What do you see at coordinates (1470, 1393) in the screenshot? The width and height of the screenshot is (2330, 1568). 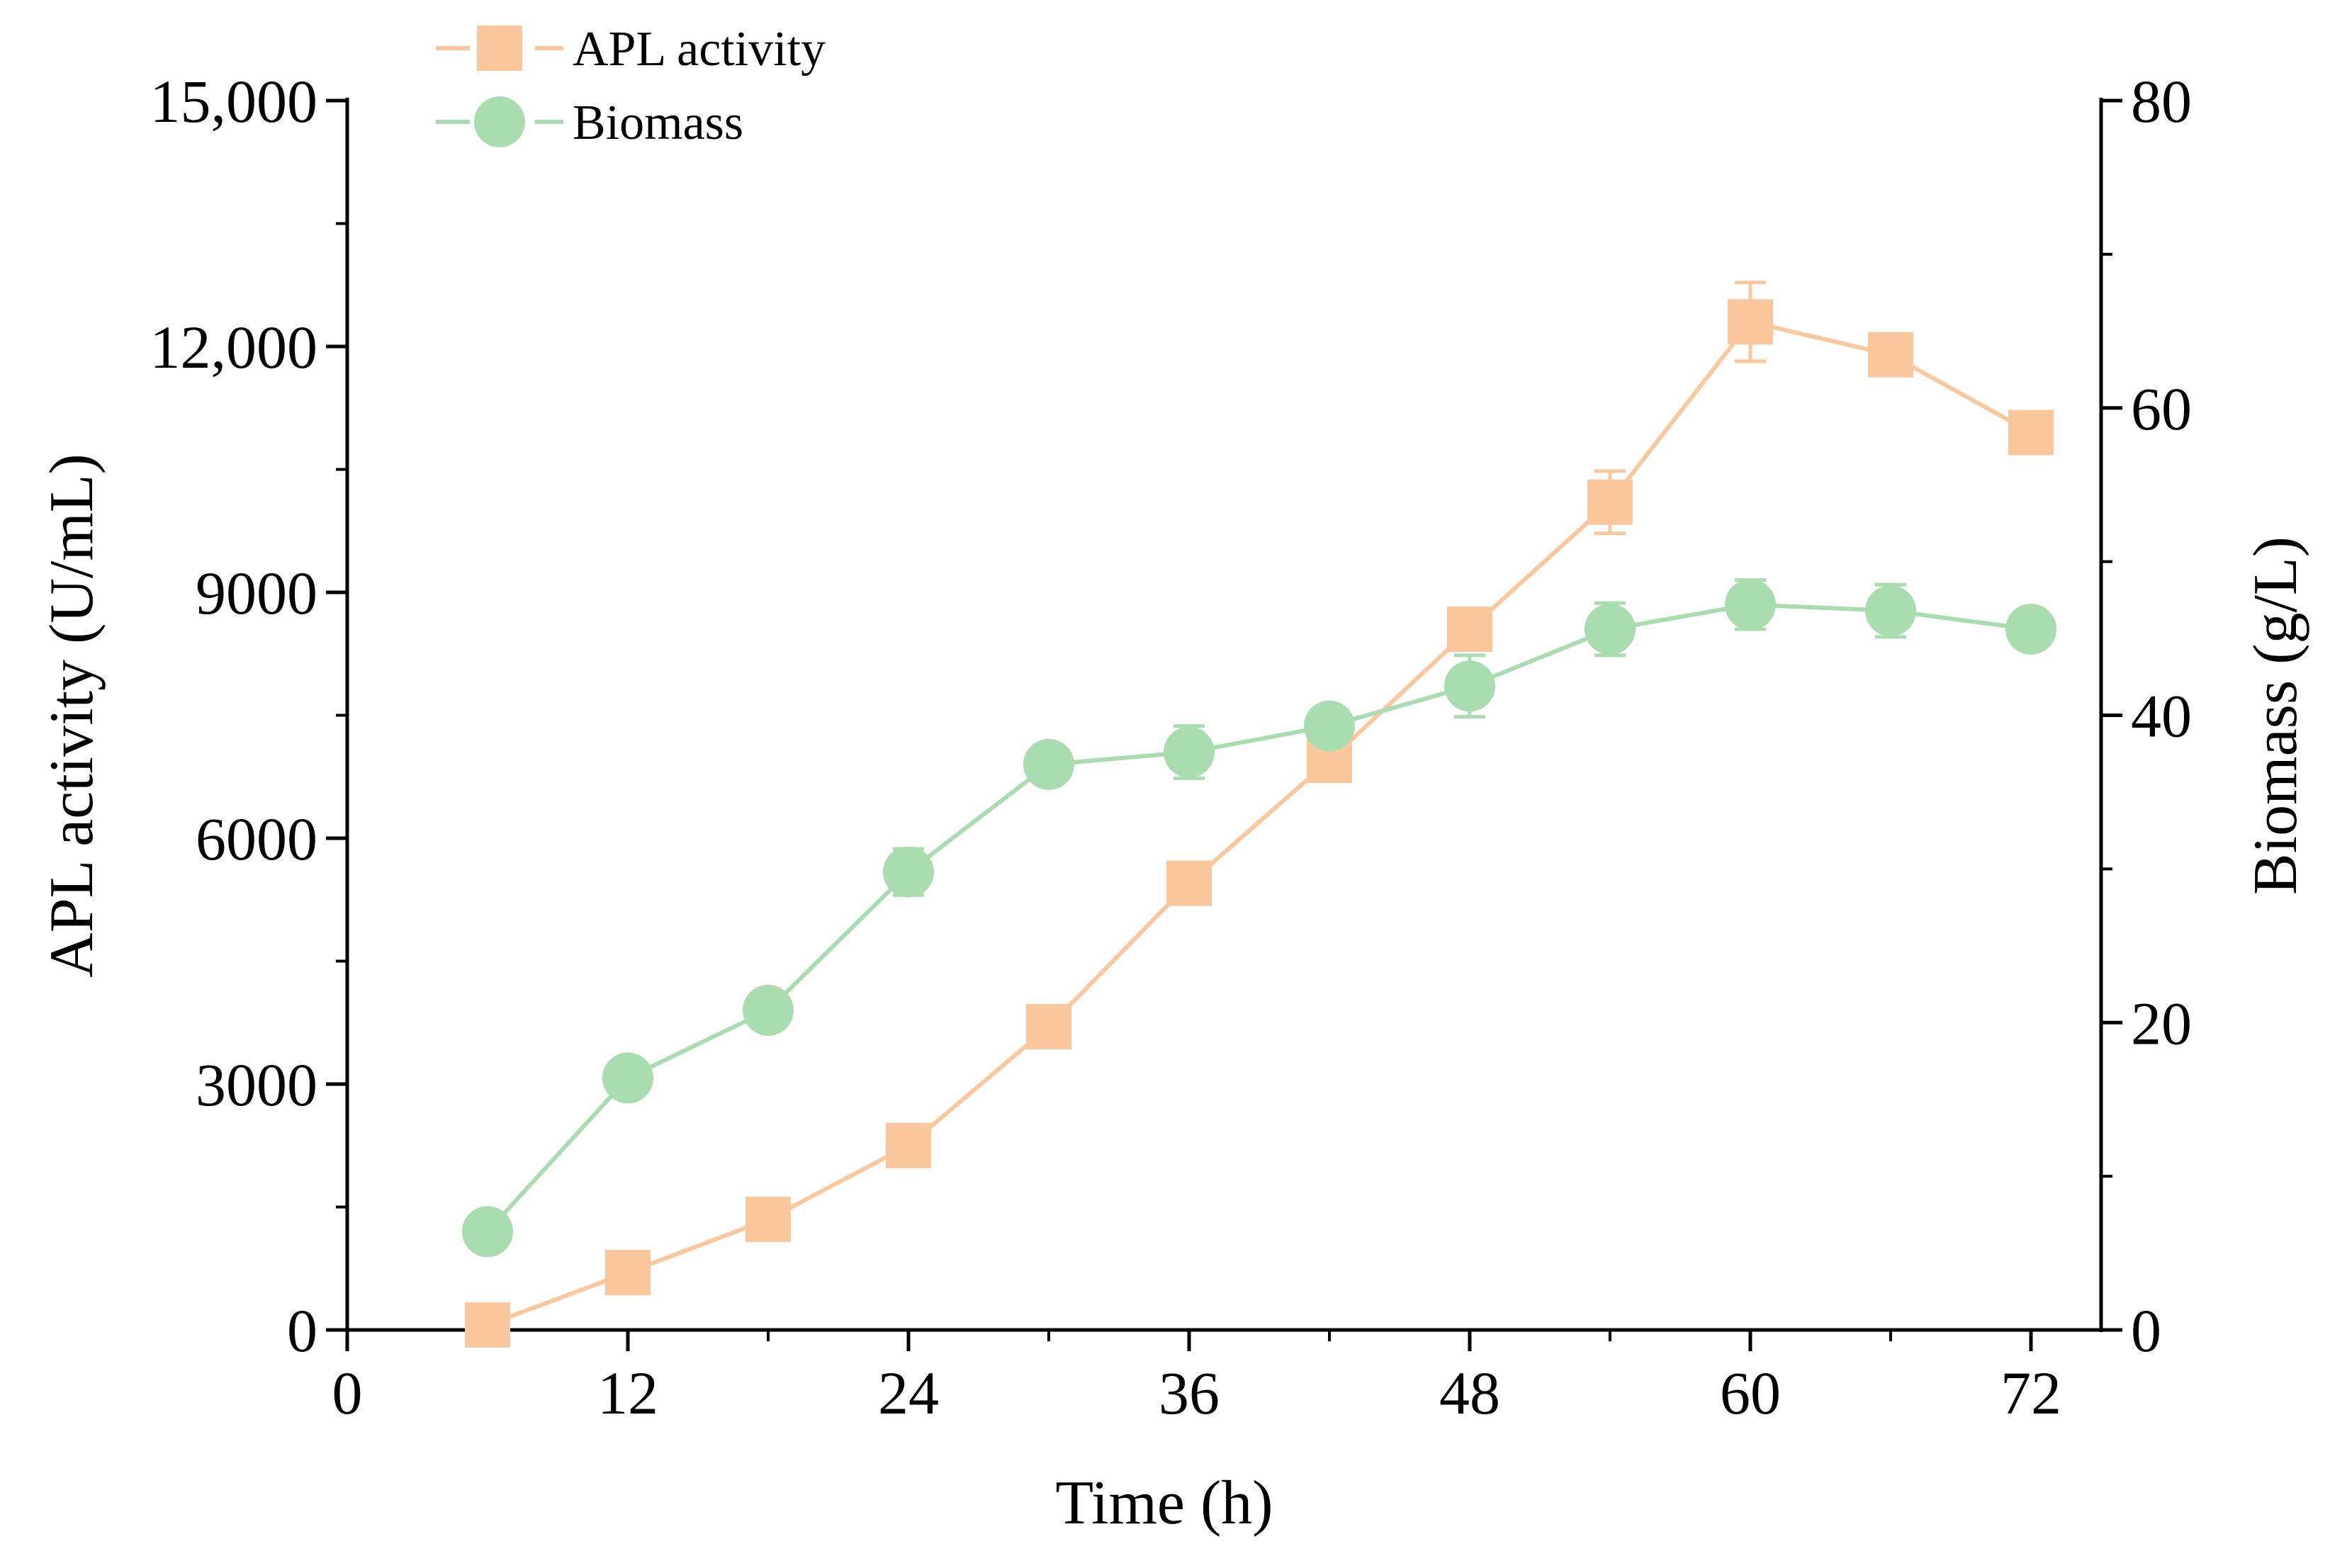 I see `x-tick-label-48: 48` at bounding box center [1470, 1393].